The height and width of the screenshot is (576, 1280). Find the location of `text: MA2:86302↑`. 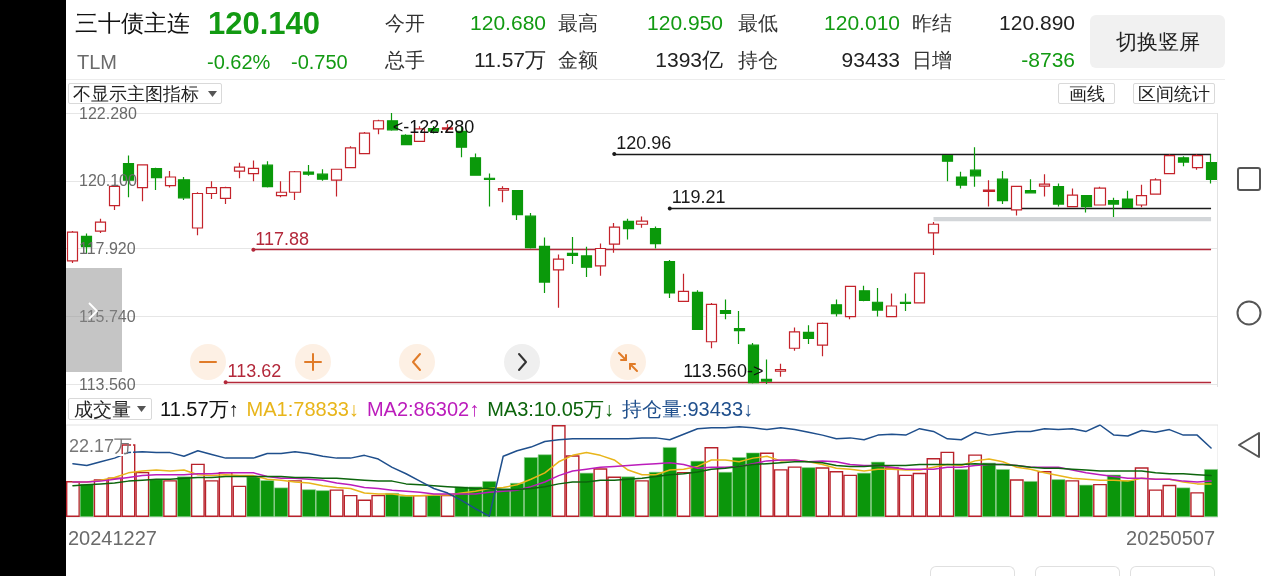

text: MA2:86302↑ is located at coordinates (423, 409).